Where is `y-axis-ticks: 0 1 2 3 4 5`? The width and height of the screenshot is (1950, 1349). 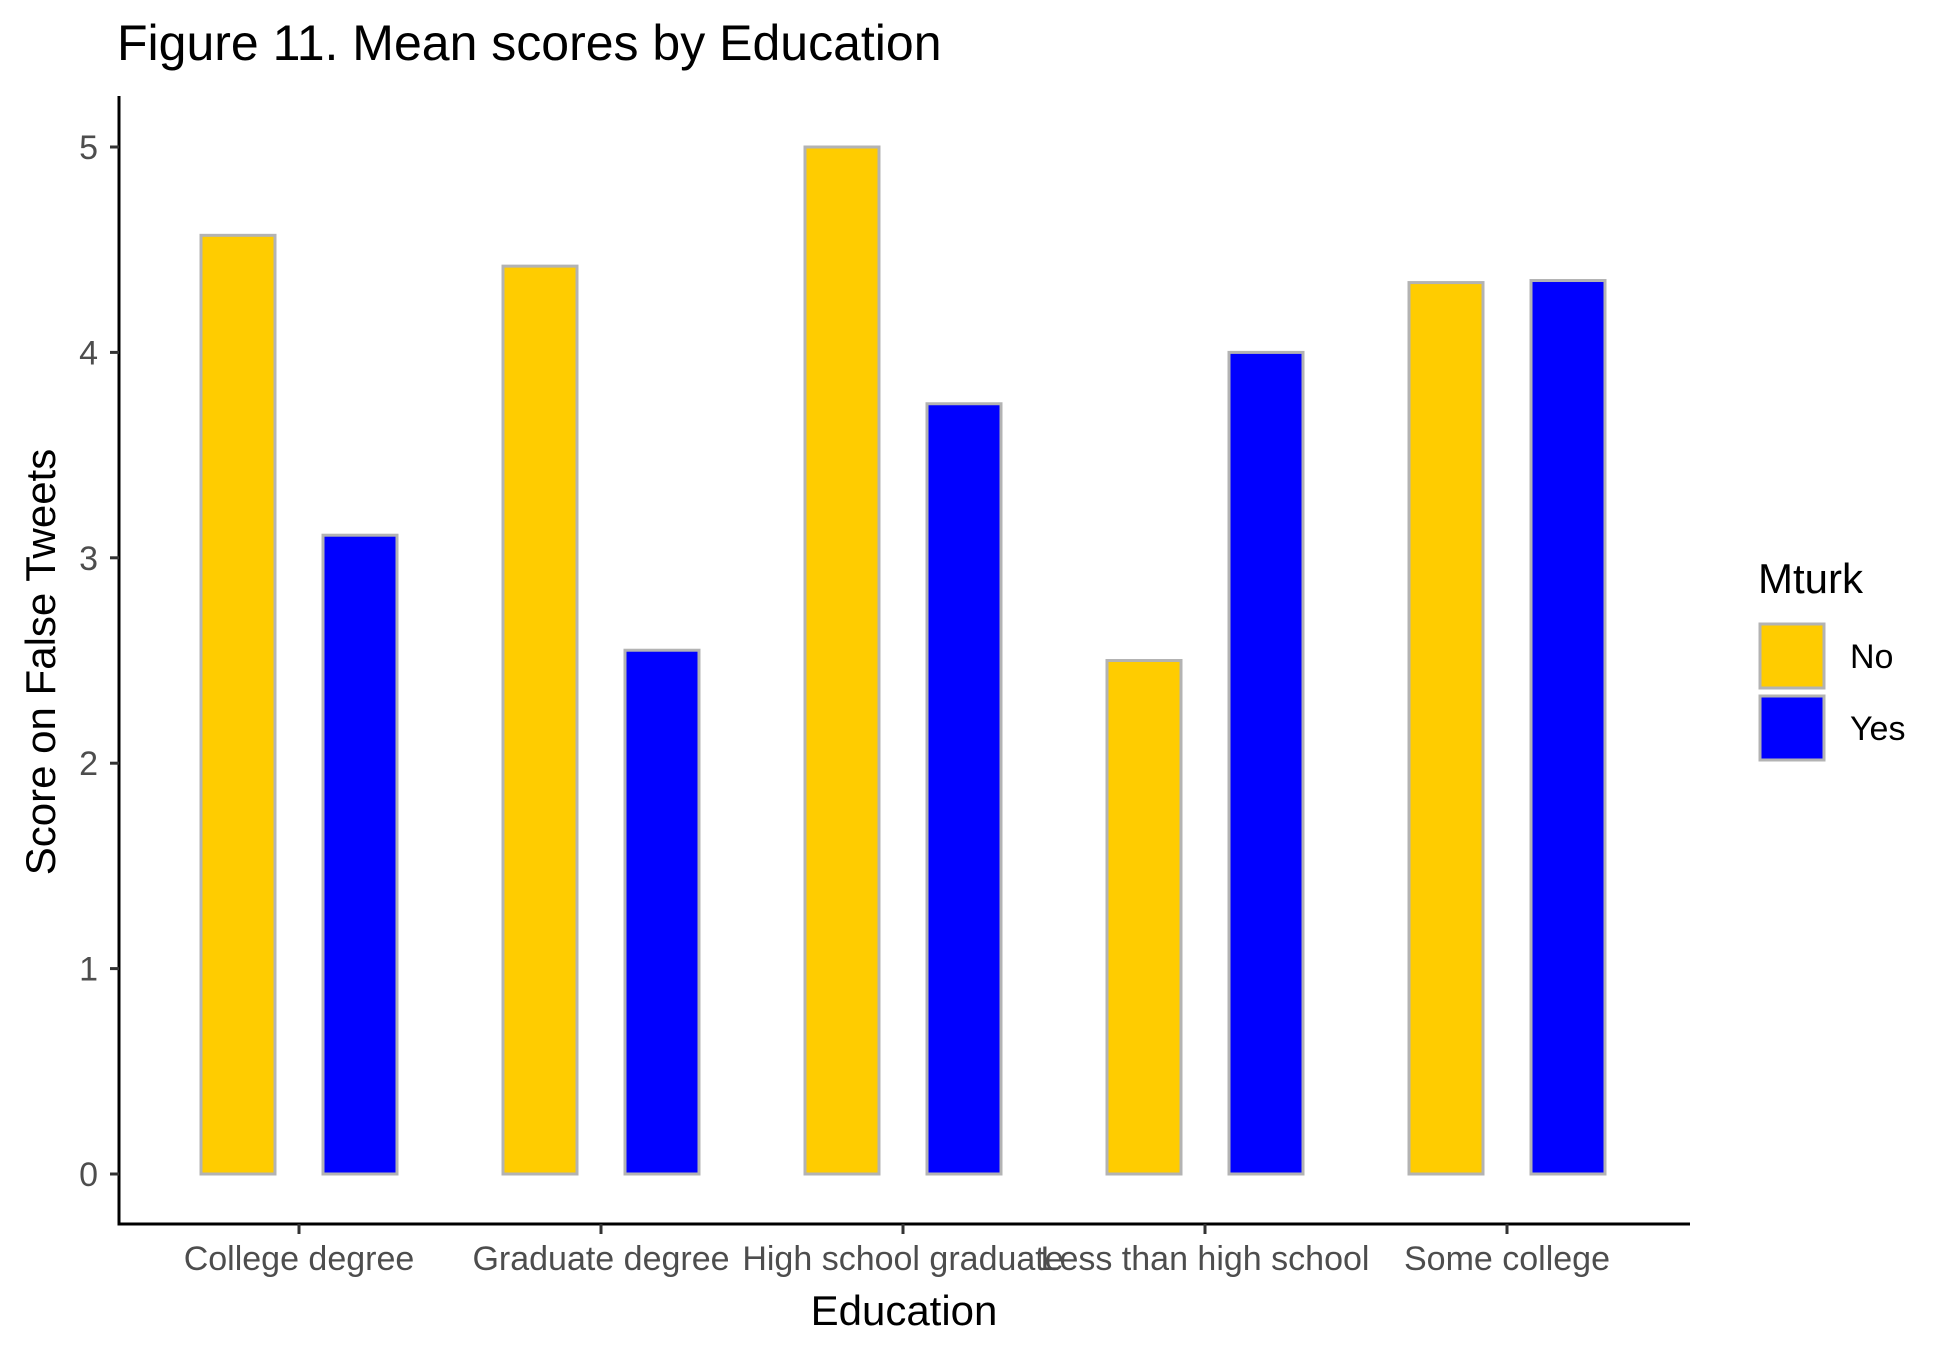
y-axis-ticks: 0 1 2 3 4 5 is located at coordinates (99, 661).